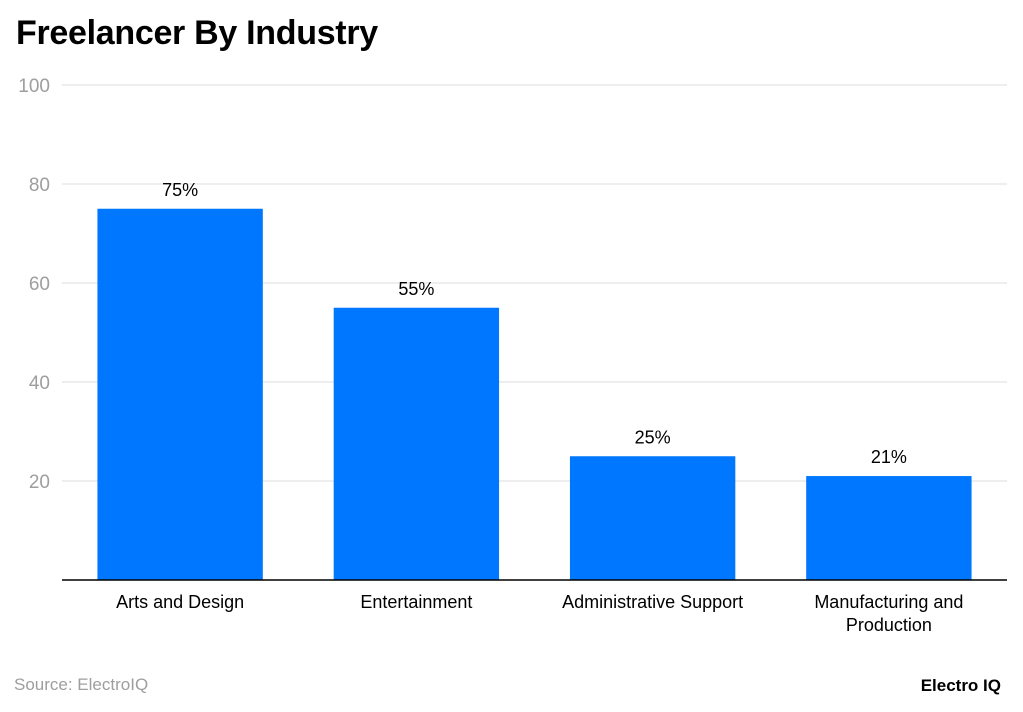 The height and width of the screenshot is (712, 1023). Describe the element at coordinates (888, 602) in the screenshot. I see `x-tick-label: Manufacturing and` at that location.